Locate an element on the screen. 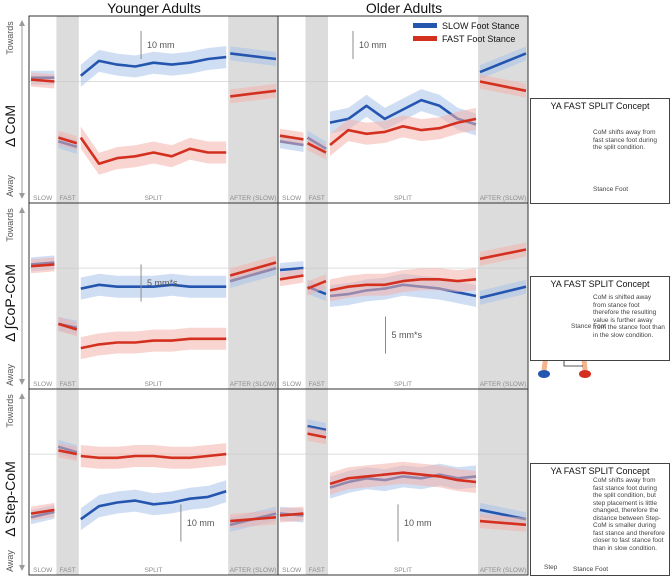 Image resolution: width=670 pixels, height=576 pixels. fast-foot-icon is located at coordinates (585, 374).